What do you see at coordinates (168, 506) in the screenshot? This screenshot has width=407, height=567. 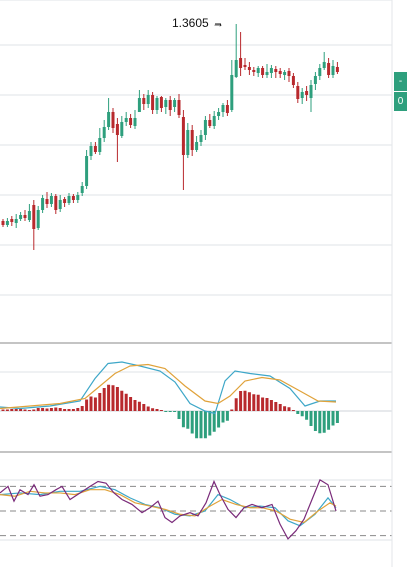 I see `stoch-d-line` at bounding box center [168, 506].